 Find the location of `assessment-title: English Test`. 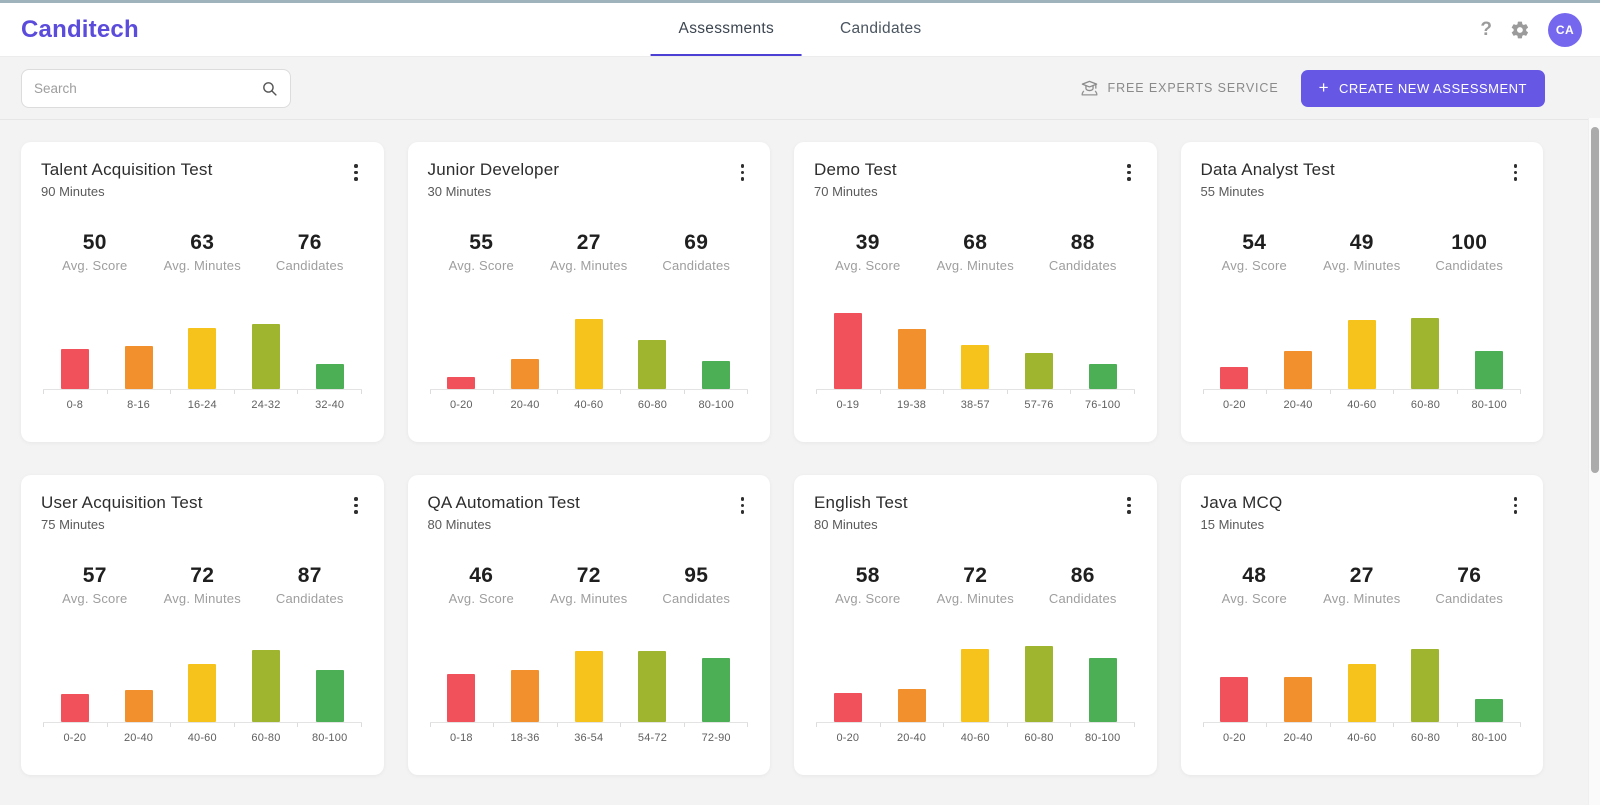

assessment-title: English Test is located at coordinates (861, 502).